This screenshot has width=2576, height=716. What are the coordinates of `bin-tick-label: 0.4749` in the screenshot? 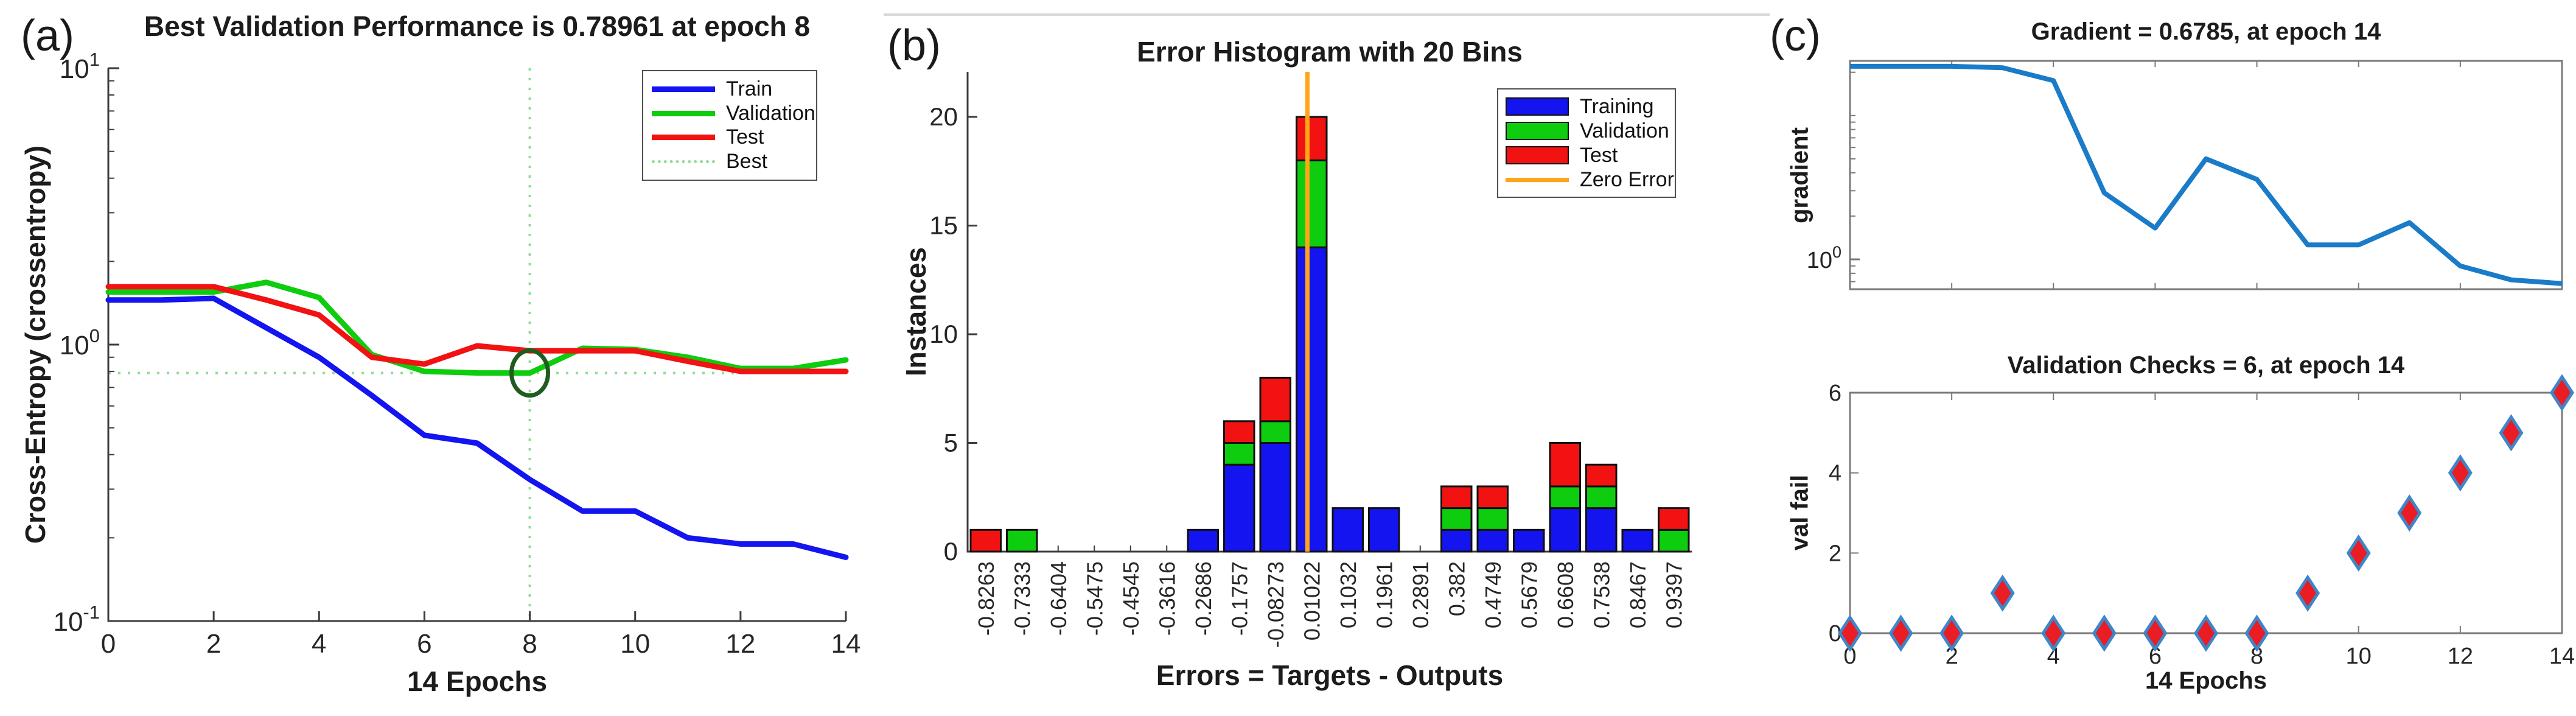 It's located at (1493, 594).